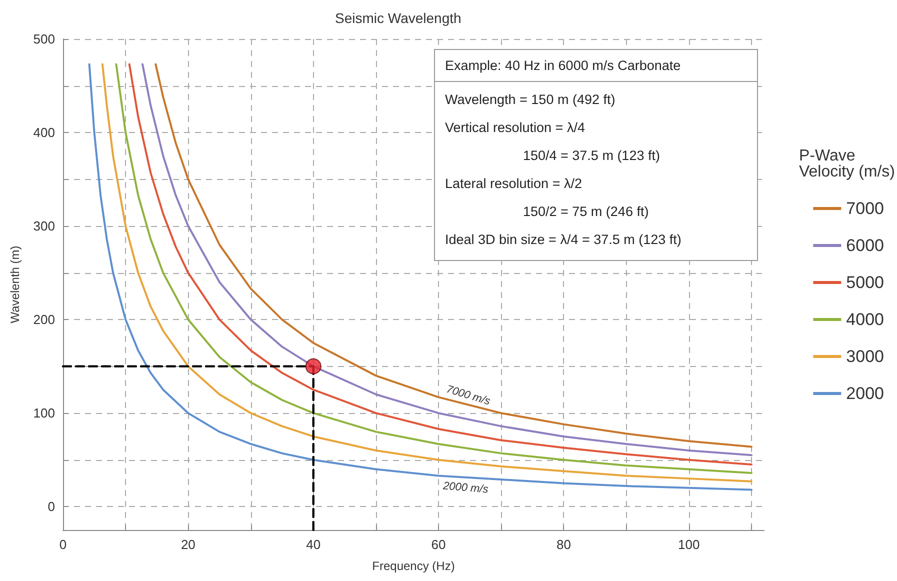 This screenshot has width=897, height=581. I want to click on x-tick-label: 100, so click(689, 544).